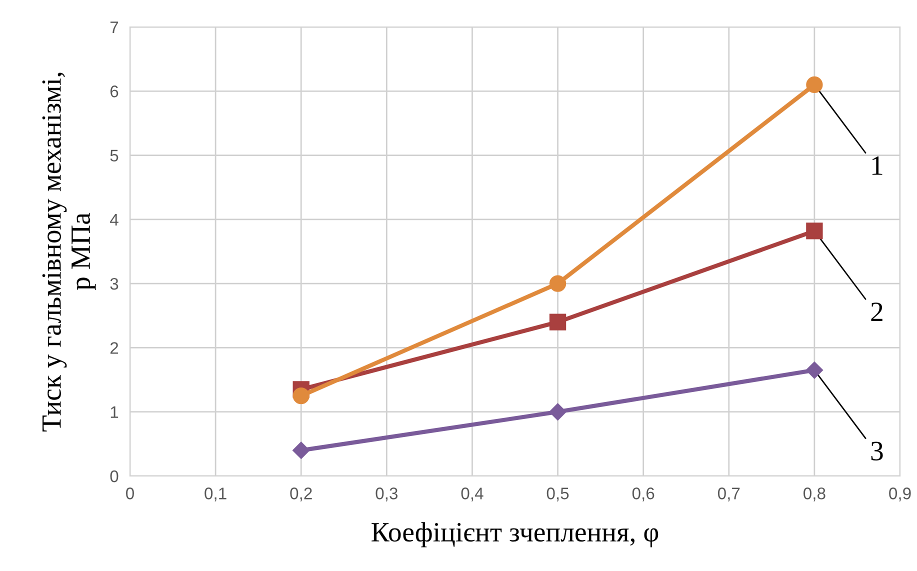  I want to click on y-tick-label: 5, so click(114, 156).